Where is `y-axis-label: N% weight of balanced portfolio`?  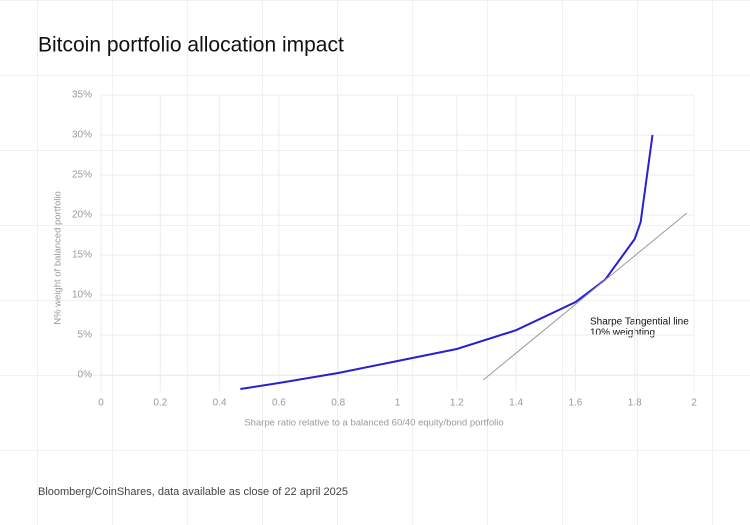 y-axis-label: N% weight of balanced portfolio is located at coordinates (58, 258).